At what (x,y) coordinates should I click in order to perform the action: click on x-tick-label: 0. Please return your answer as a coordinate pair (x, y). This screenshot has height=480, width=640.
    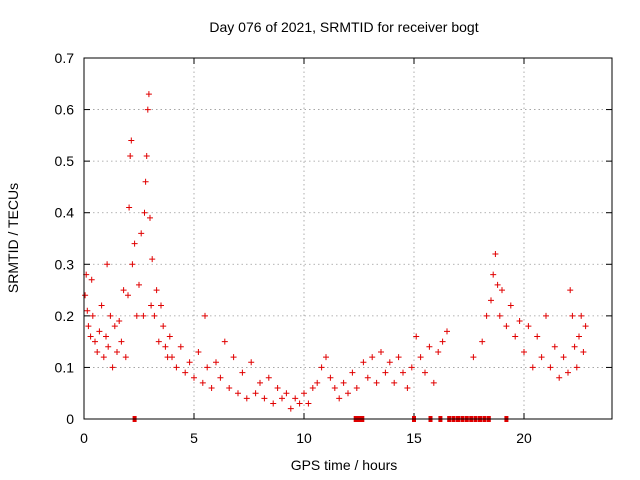
    Looking at the image, I should click on (84, 438).